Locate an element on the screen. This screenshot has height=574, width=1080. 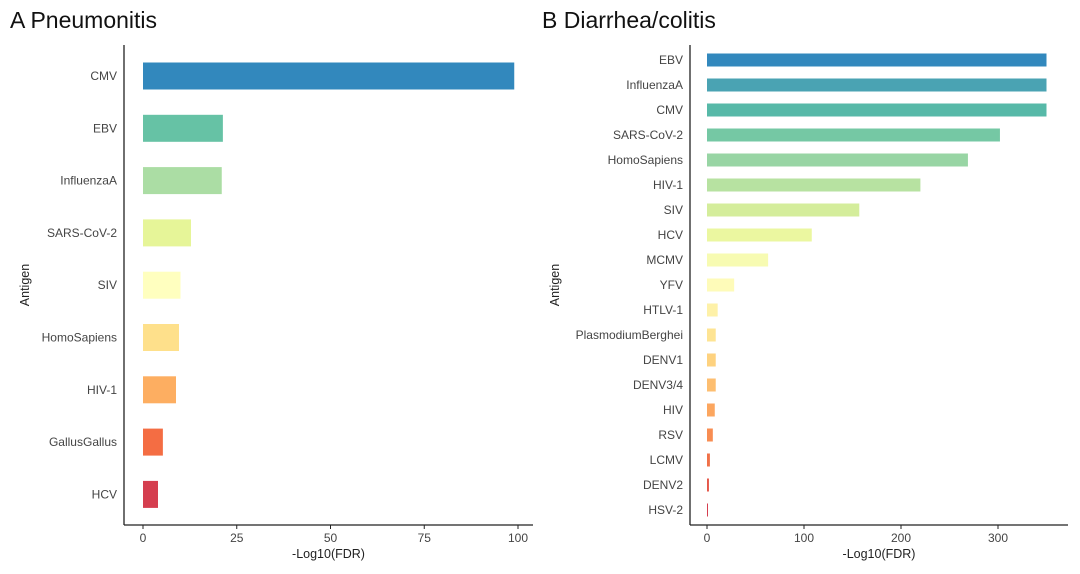
bar-yfv is located at coordinates (721, 285).